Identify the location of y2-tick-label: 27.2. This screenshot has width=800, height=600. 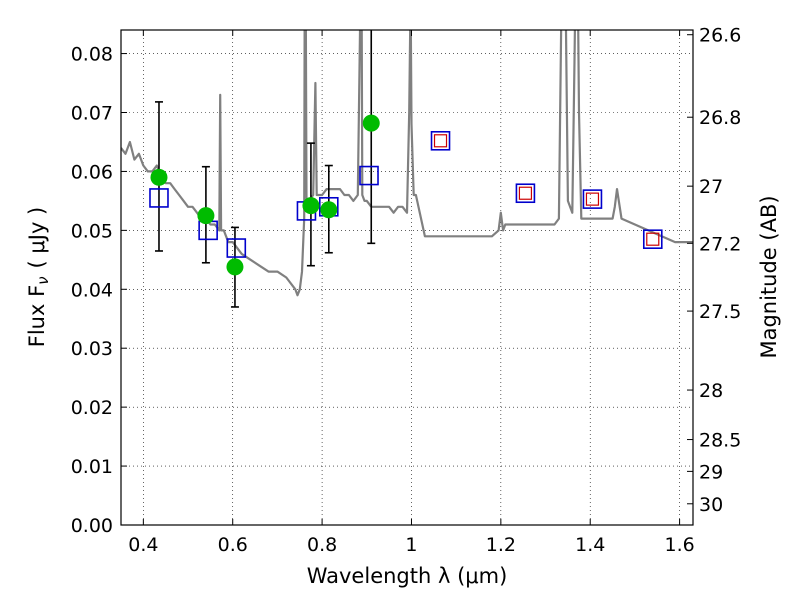
(720, 244).